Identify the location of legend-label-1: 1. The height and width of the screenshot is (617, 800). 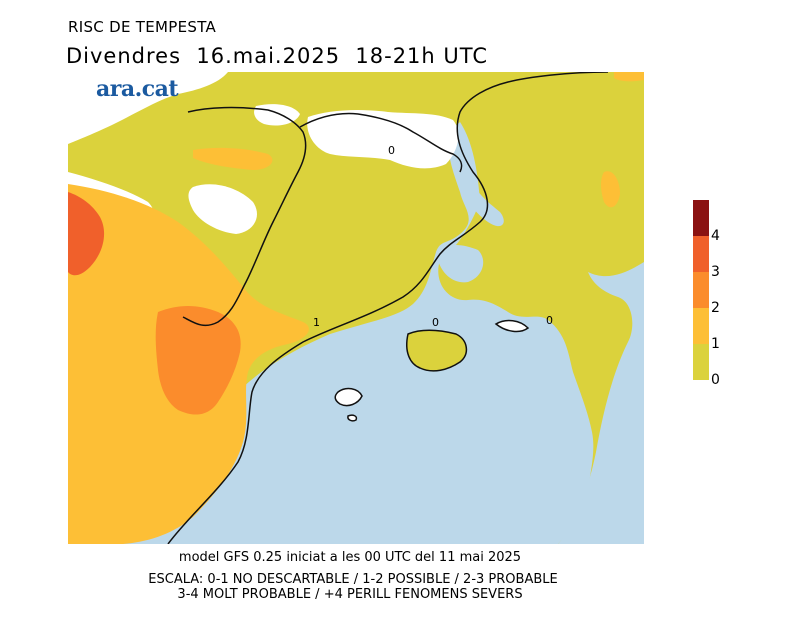
(715, 344).